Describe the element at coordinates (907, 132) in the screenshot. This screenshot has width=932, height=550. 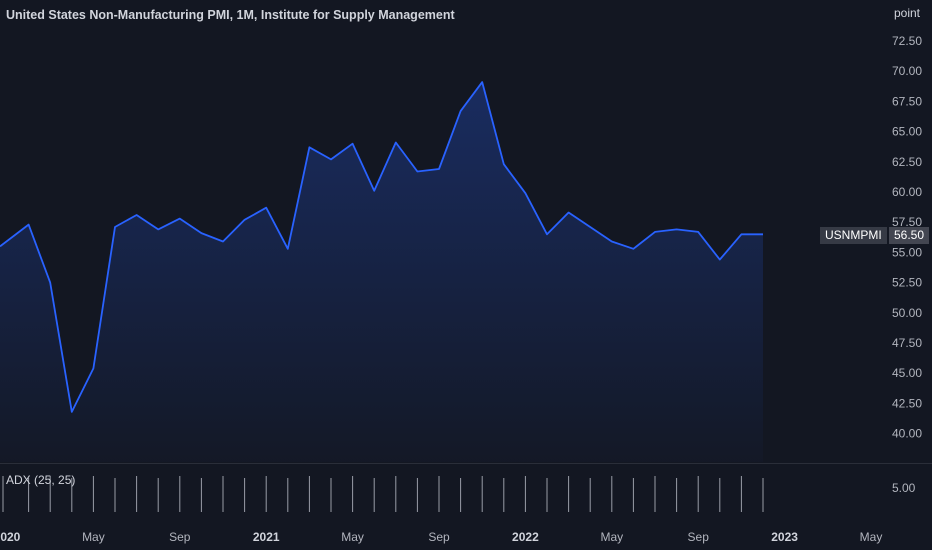
I see `y-tick-label: 65.00` at that location.